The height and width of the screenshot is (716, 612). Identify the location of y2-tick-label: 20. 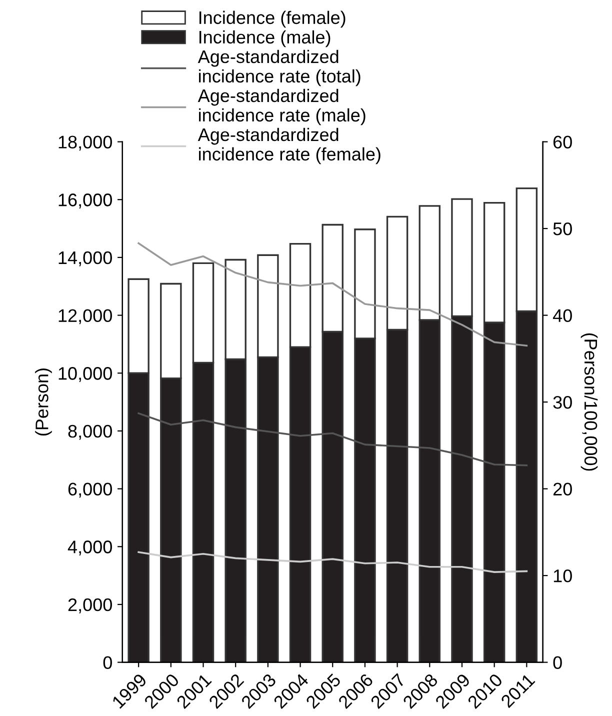
(562, 489).